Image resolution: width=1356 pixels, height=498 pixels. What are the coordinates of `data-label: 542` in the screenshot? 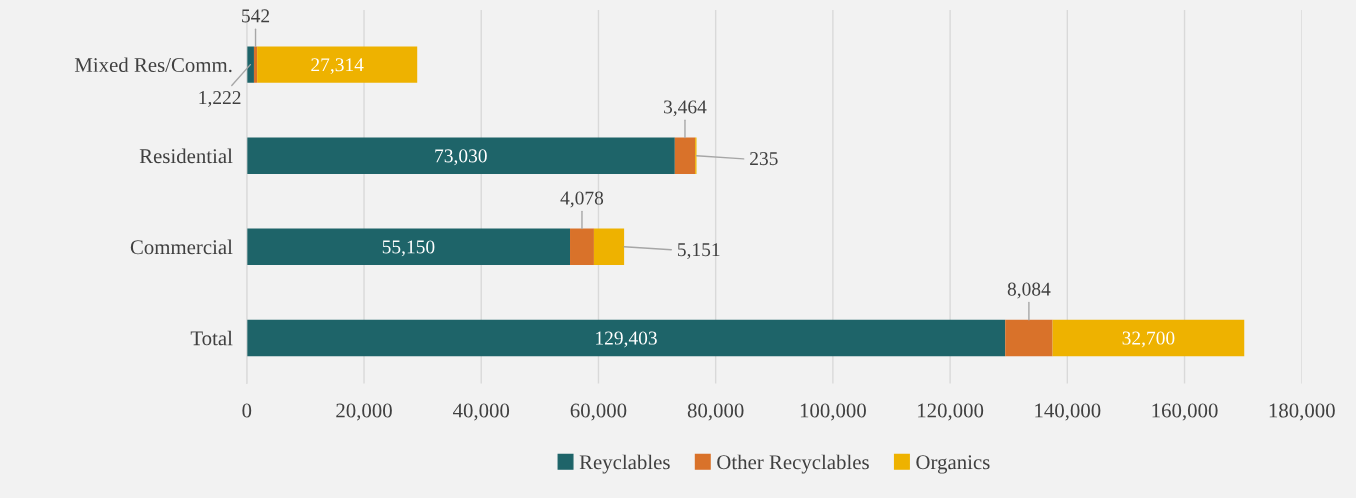 It's located at (256, 16).